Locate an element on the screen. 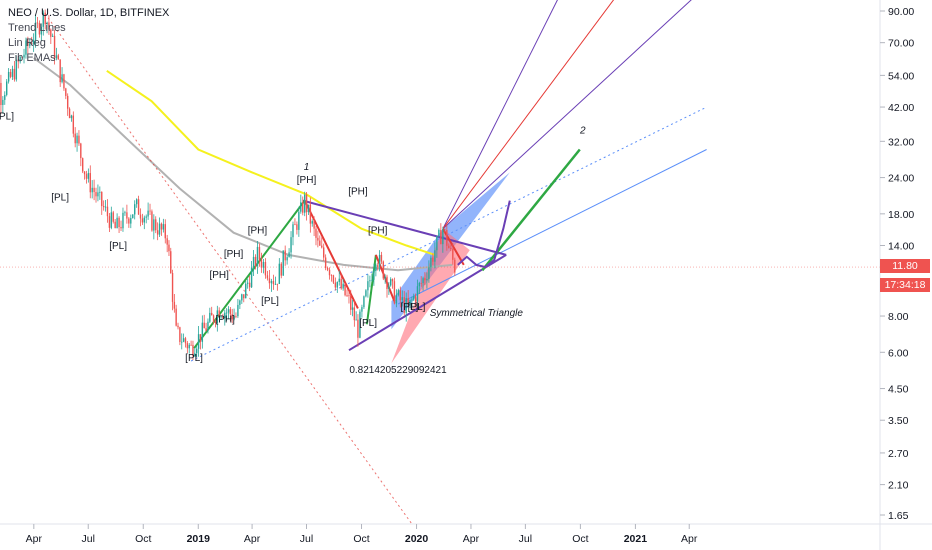  triangle-upper-line is located at coordinates (404, 227).